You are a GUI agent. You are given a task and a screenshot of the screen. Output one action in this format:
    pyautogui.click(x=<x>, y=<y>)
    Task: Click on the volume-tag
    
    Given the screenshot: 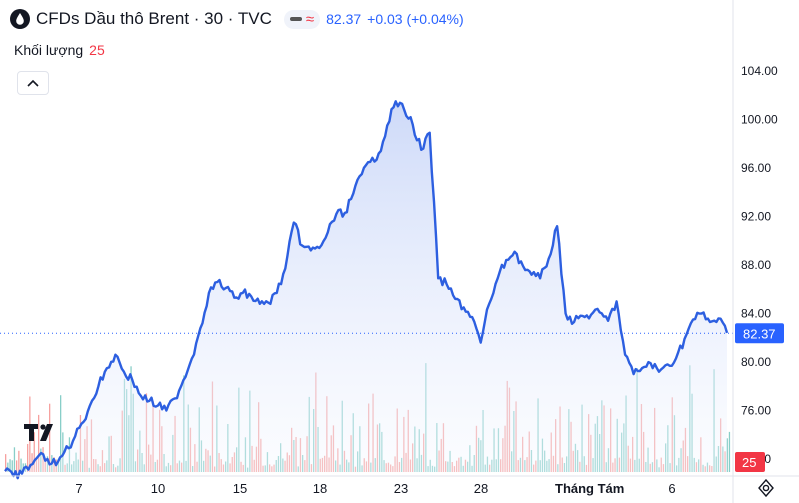 What is the action you would take?
    pyautogui.click(x=750, y=462)
    